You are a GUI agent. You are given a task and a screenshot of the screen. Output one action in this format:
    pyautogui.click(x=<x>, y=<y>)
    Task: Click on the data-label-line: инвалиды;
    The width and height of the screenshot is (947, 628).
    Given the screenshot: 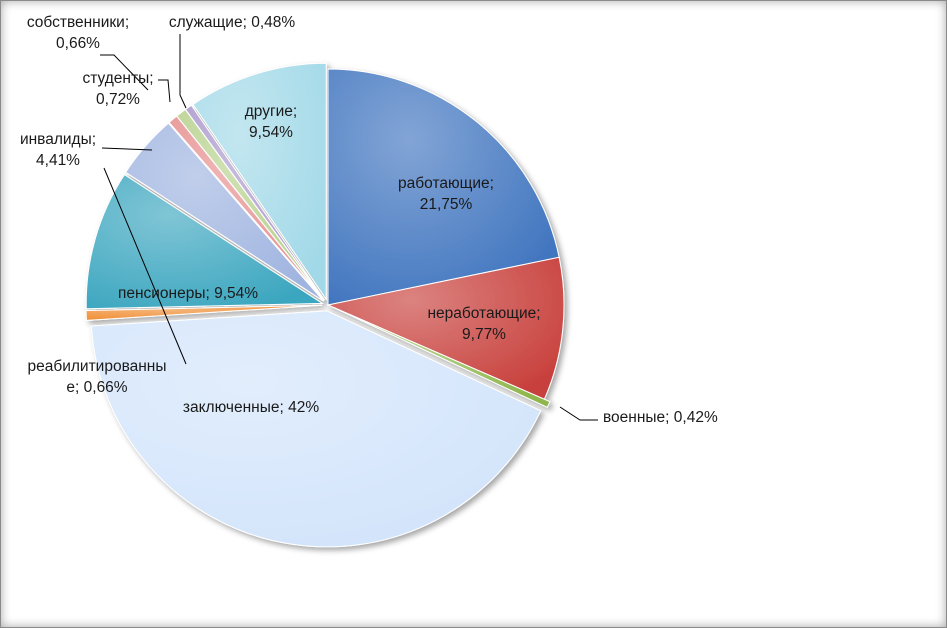 What is the action you would take?
    pyautogui.click(x=58, y=139)
    